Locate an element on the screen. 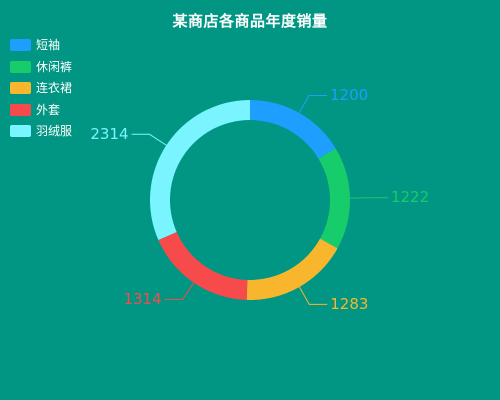 The height and width of the screenshot is (400, 500). legend-item: 羽绒服 is located at coordinates (41, 131).